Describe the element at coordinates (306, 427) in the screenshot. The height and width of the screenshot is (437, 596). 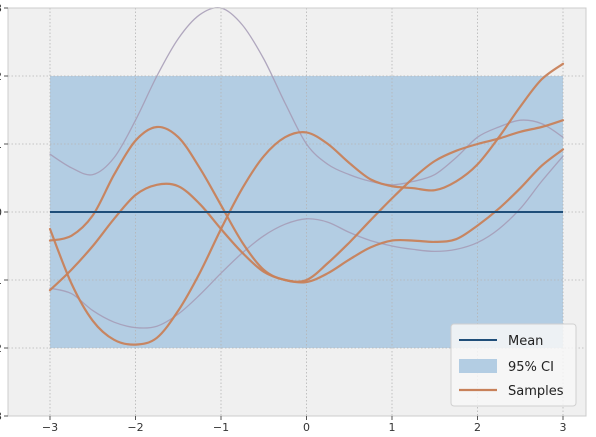
I see `x-tick-label: 0` at that location.